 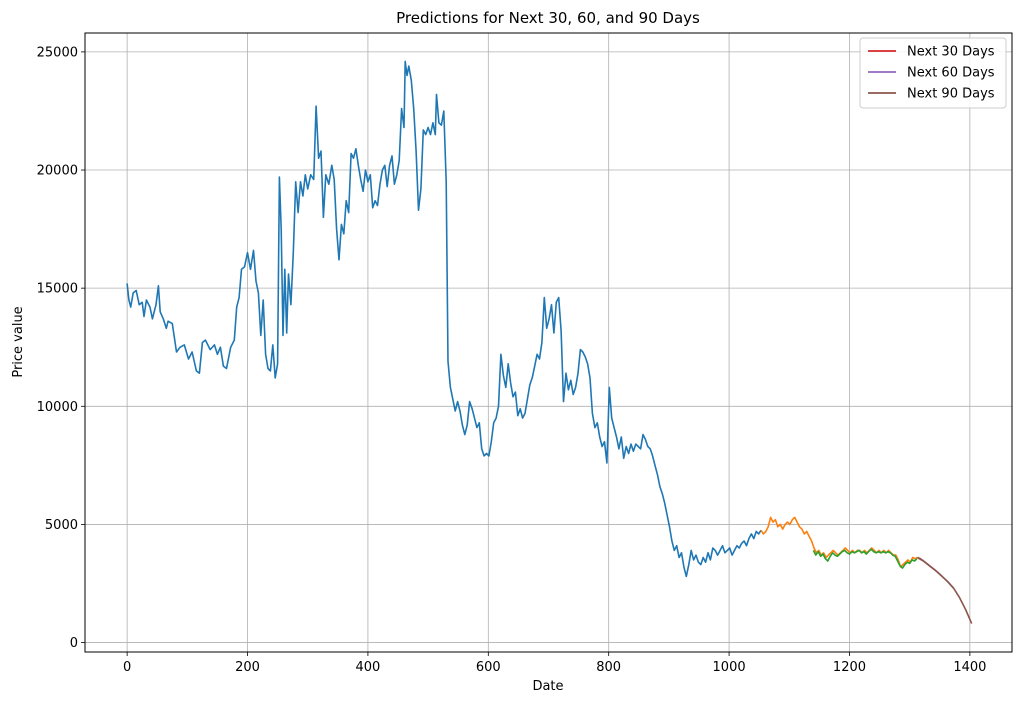 What do you see at coordinates (951, 73) in the screenshot?
I see `legend-entry-label: Next 60 Days` at bounding box center [951, 73].